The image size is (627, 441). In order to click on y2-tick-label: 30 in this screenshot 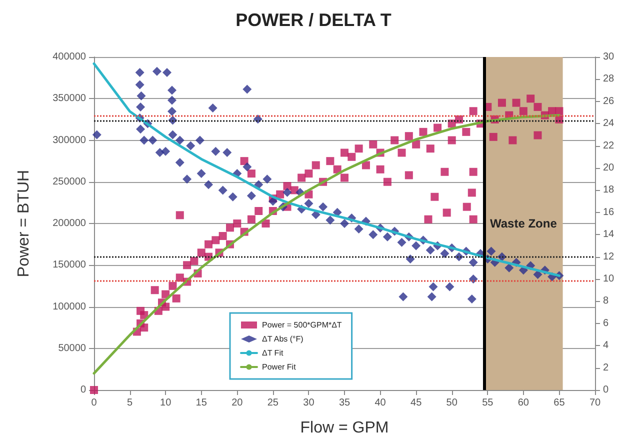, I will do `click(609, 57)`.